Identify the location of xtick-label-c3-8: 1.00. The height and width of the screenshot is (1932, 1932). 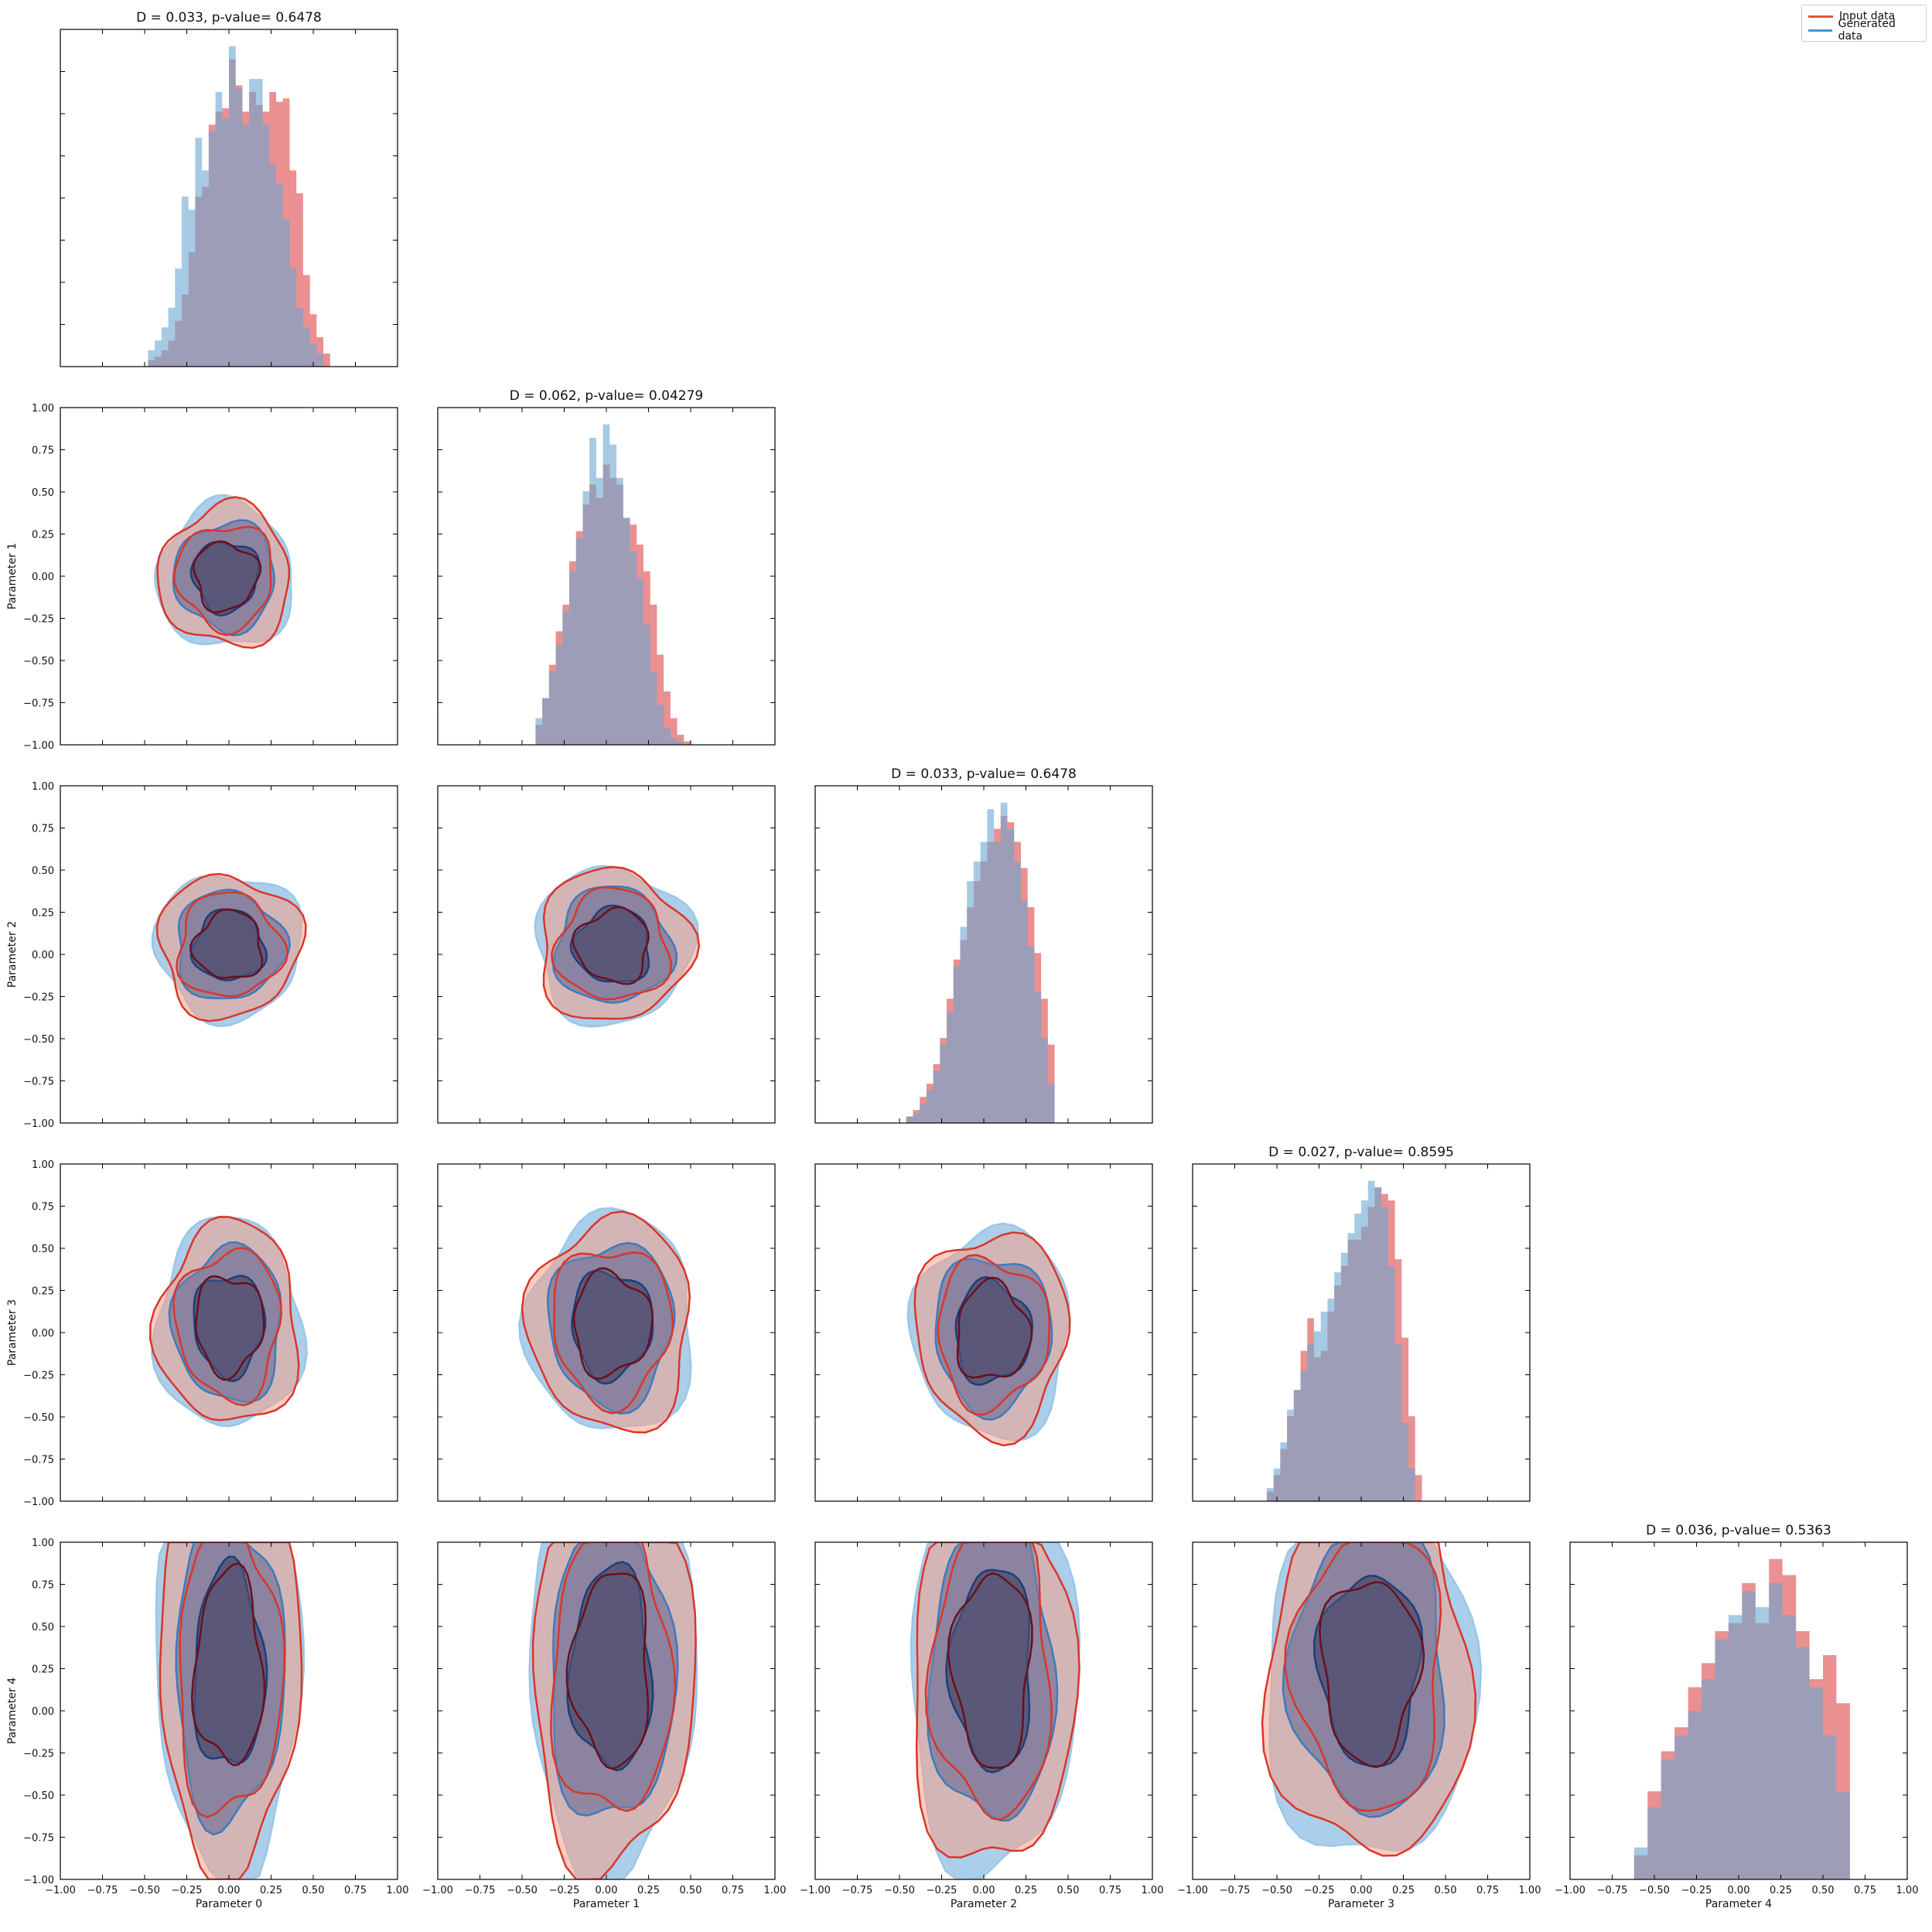
(1530, 1890).